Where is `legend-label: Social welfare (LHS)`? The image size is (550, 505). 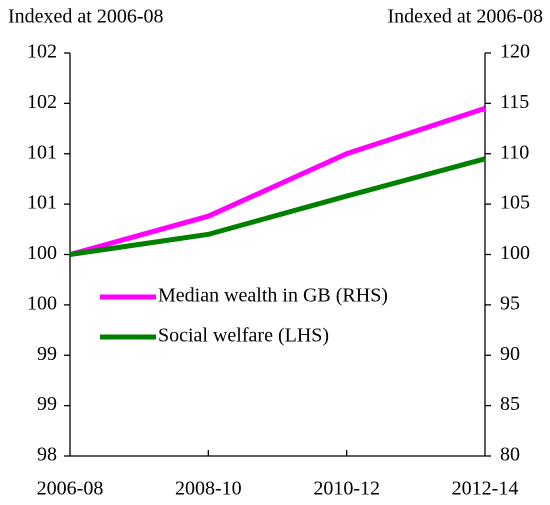
legend-label: Social welfare (LHS) is located at coordinates (243, 336).